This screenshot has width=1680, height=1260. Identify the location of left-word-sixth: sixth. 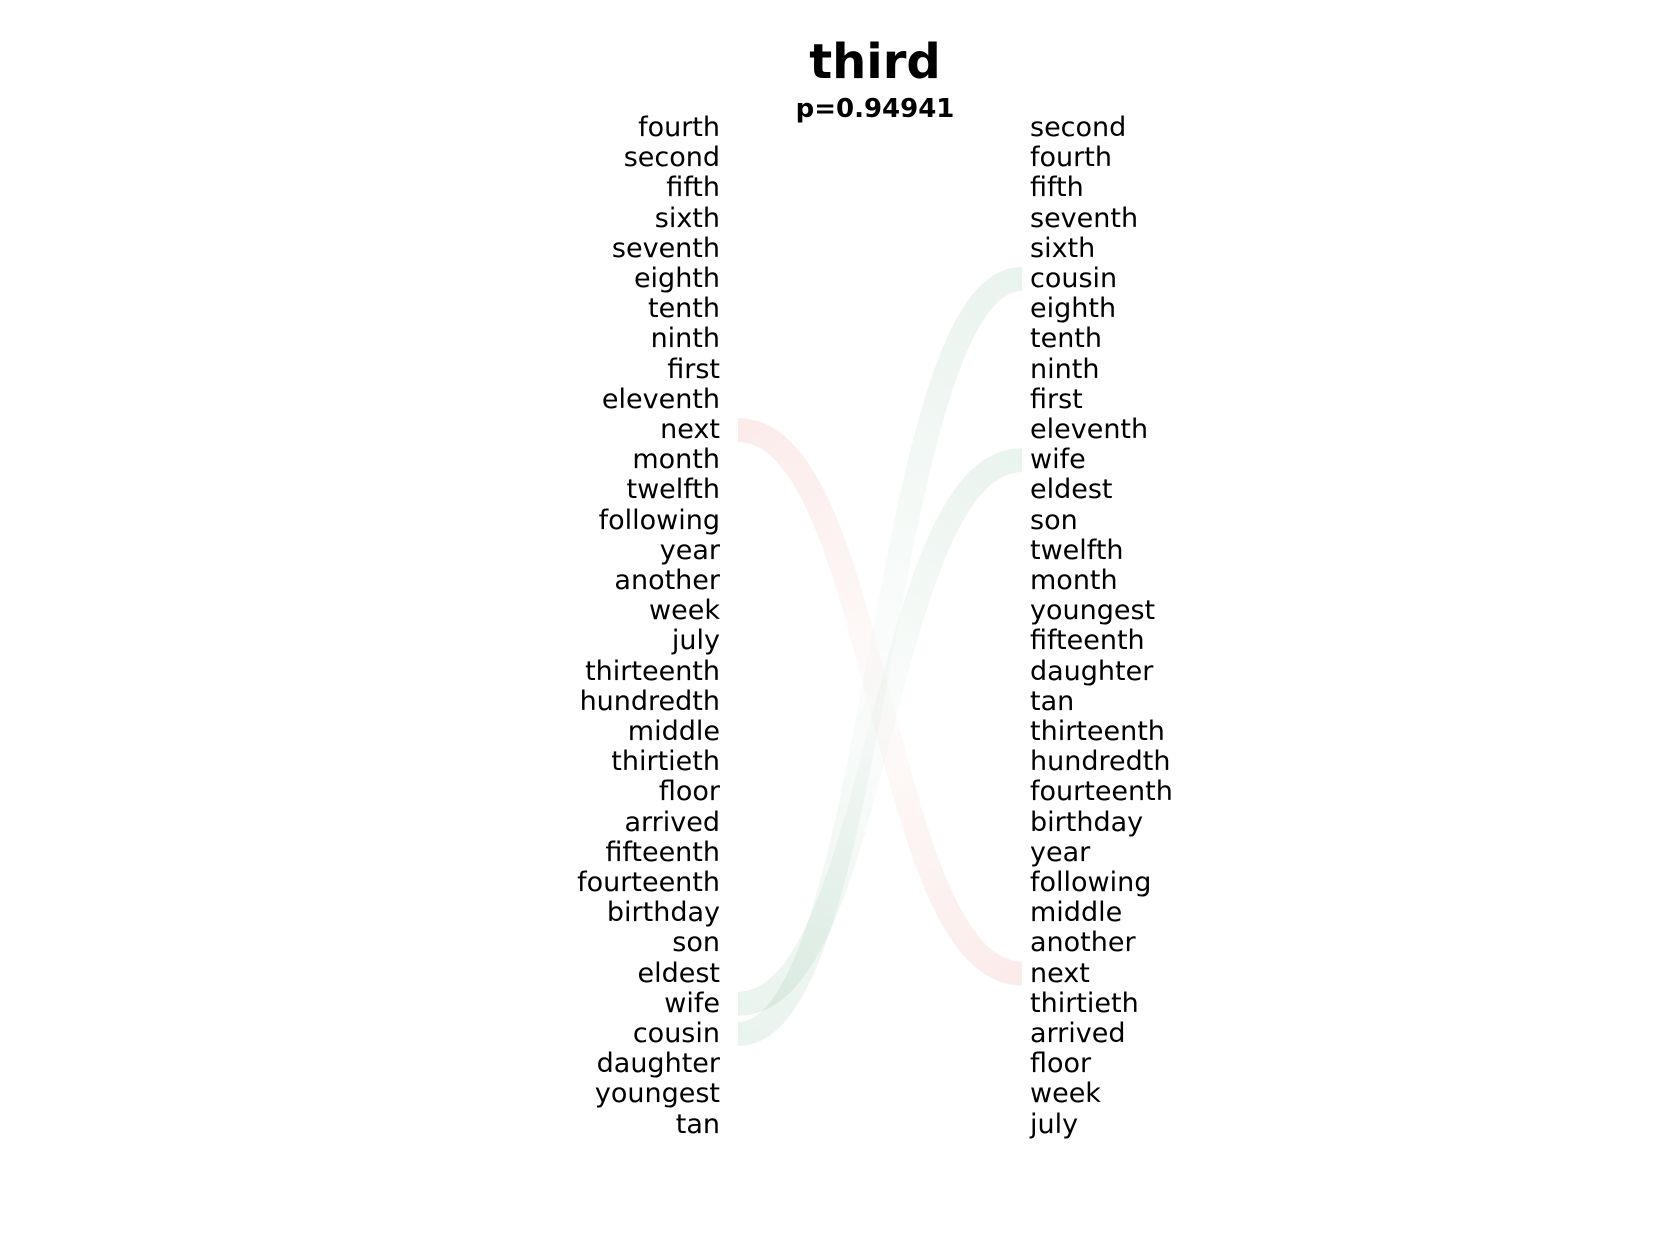
(687, 218).